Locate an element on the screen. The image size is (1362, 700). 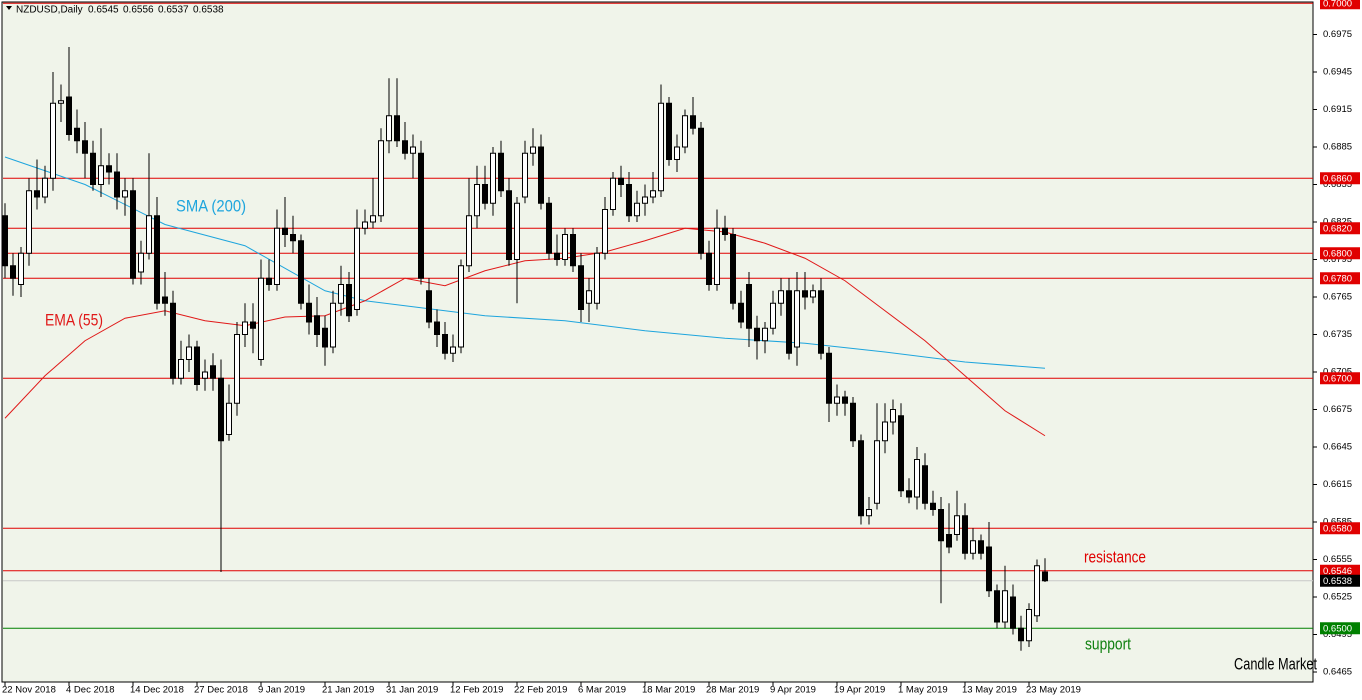
x-tick-label: 9 Jan 2019 is located at coordinates (281, 690).